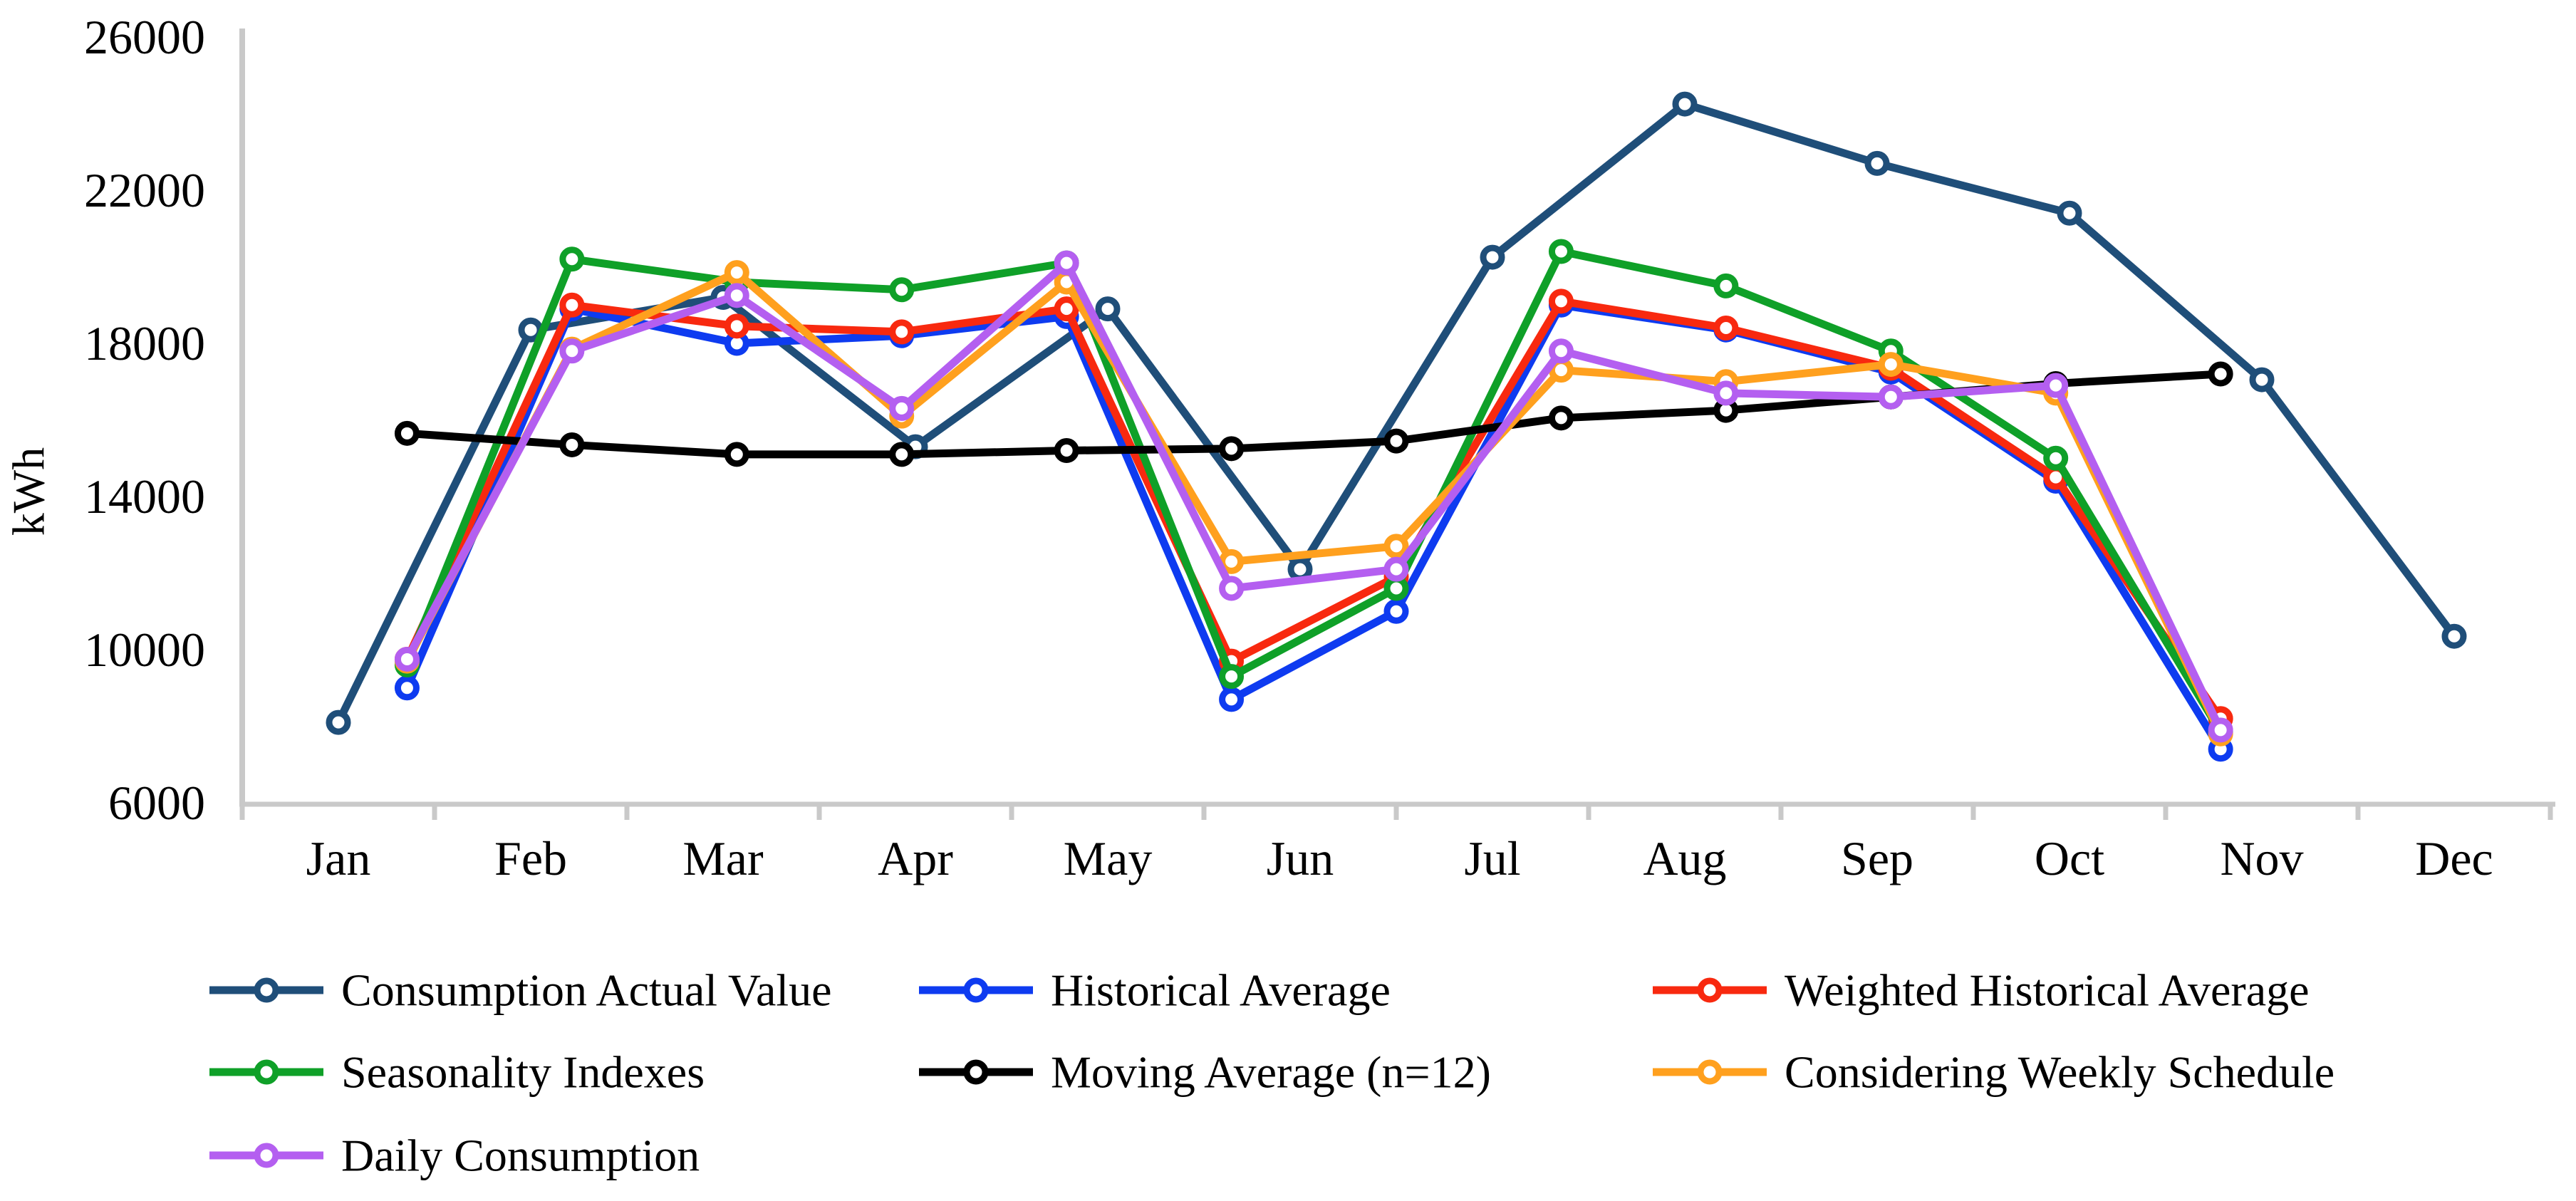  Describe the element at coordinates (572, 351) in the screenshot. I see `data-point-daily-feb` at that location.